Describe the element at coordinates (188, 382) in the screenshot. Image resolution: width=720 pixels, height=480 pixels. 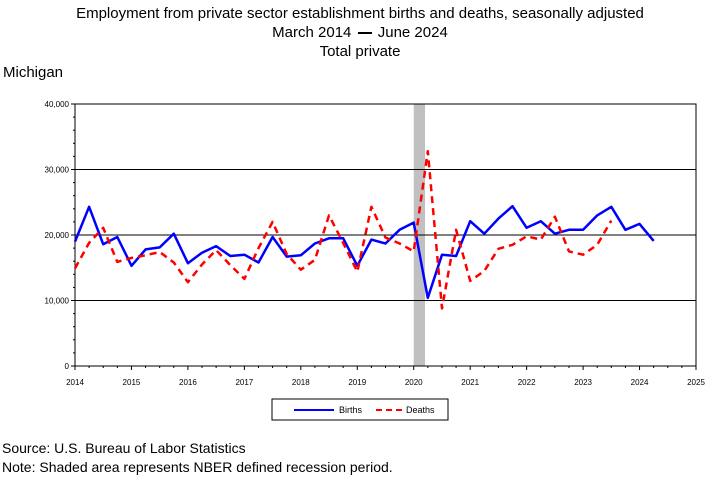
I see `x-tick-label: 2016` at that location.